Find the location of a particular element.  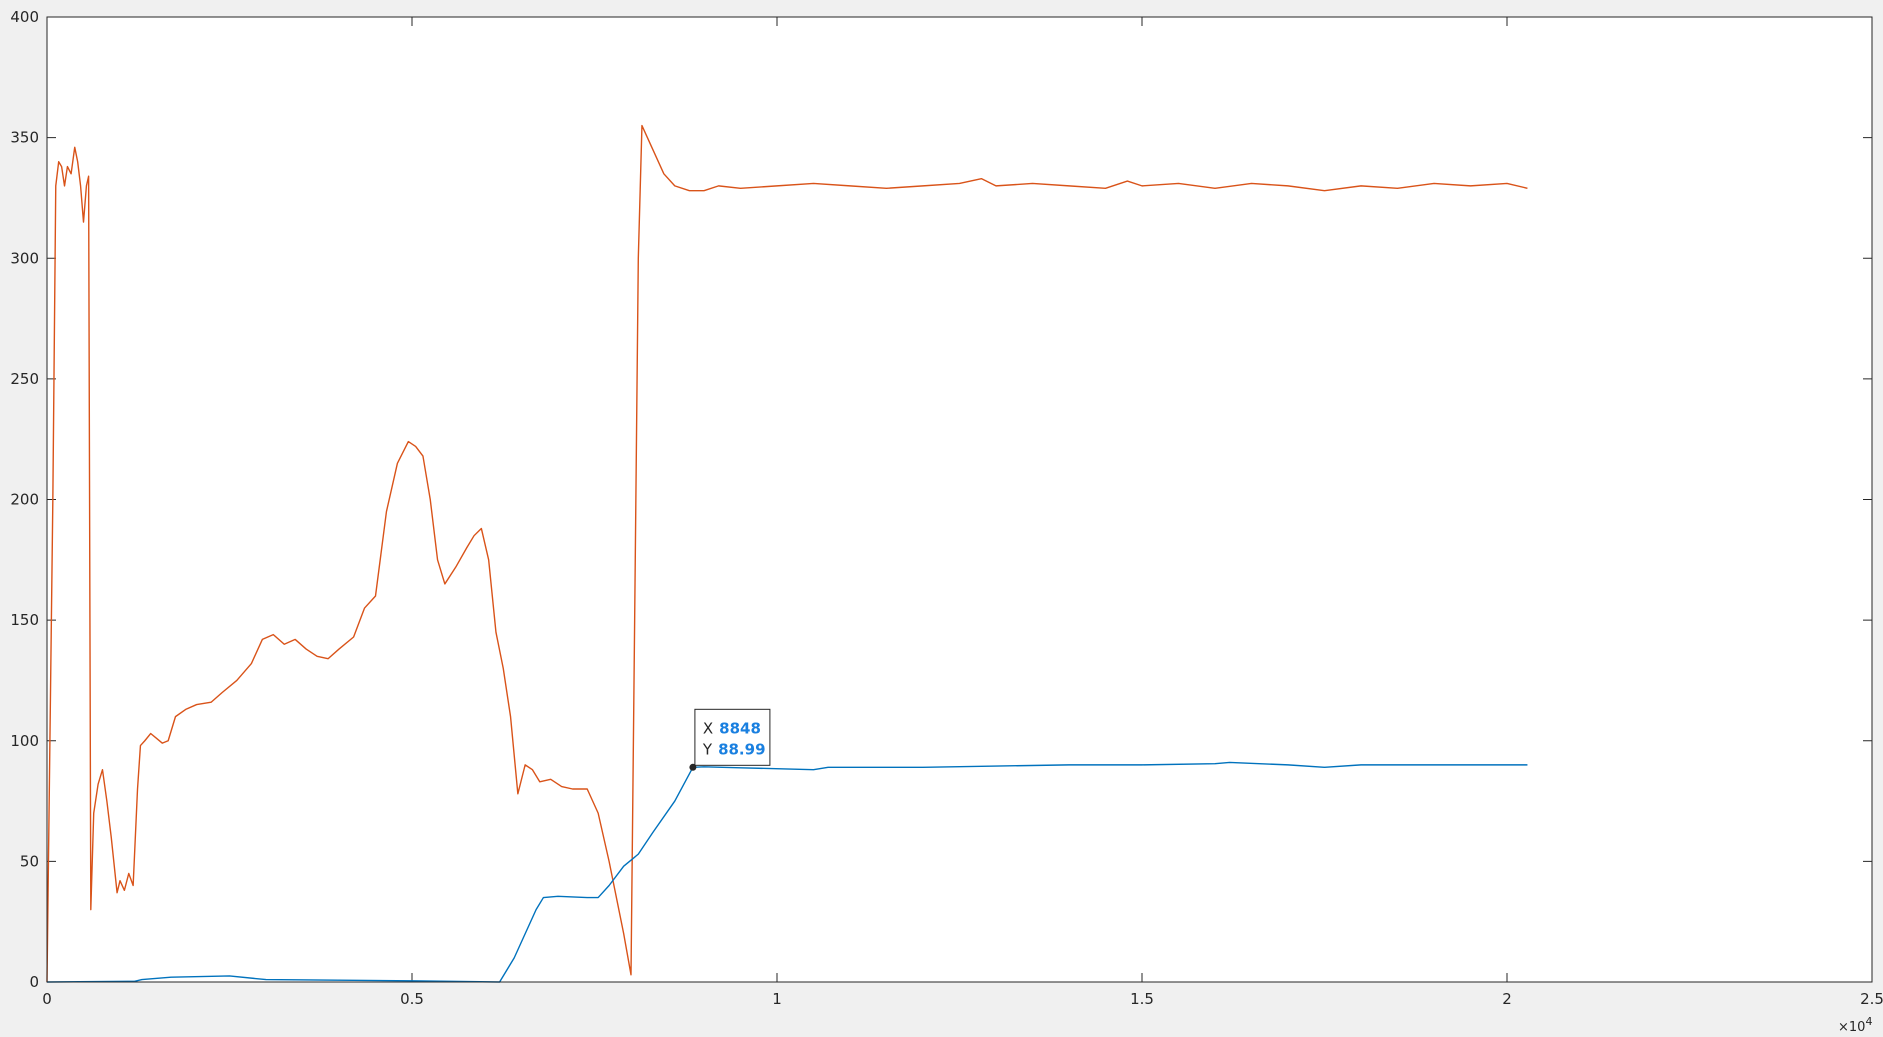

x-tick-label: 1.5 is located at coordinates (1142, 999).